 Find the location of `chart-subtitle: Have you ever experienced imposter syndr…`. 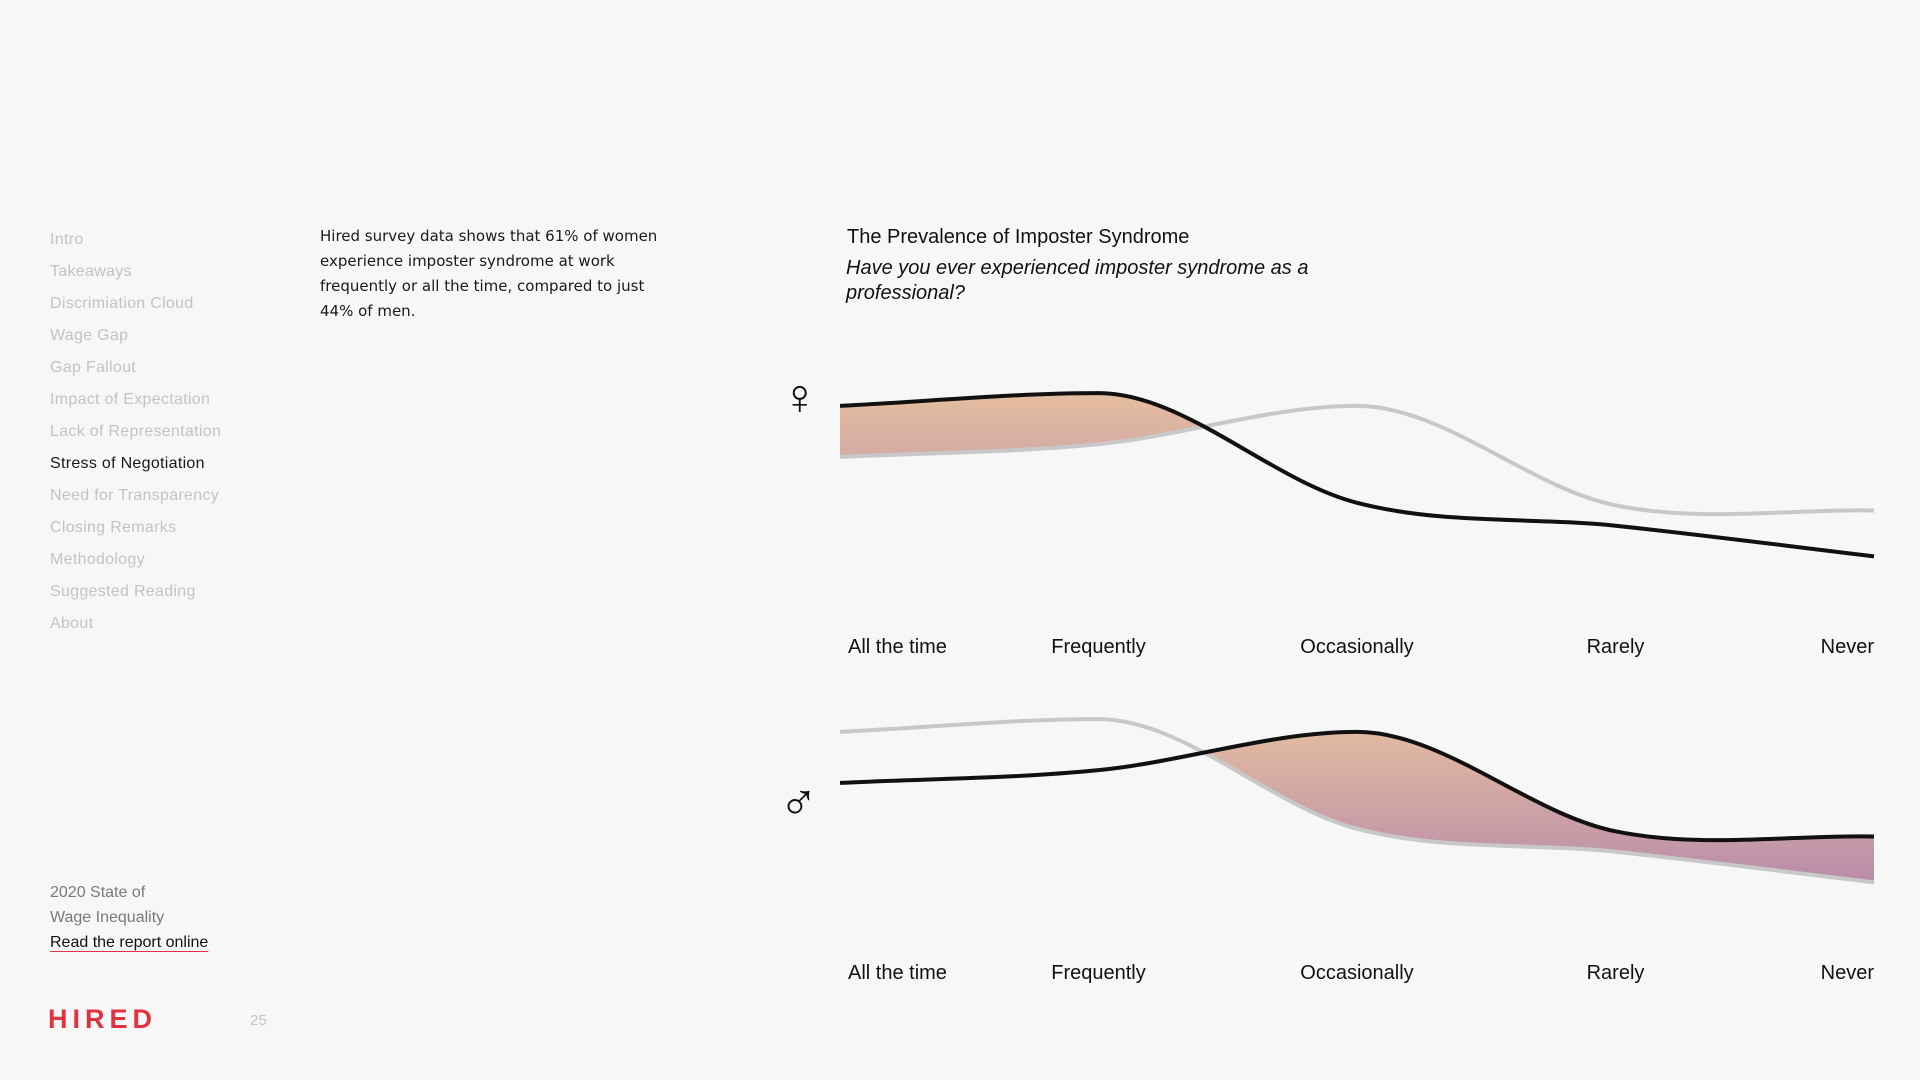

chart-subtitle: Have you ever experienced imposter syndr… is located at coordinates (1077, 280).